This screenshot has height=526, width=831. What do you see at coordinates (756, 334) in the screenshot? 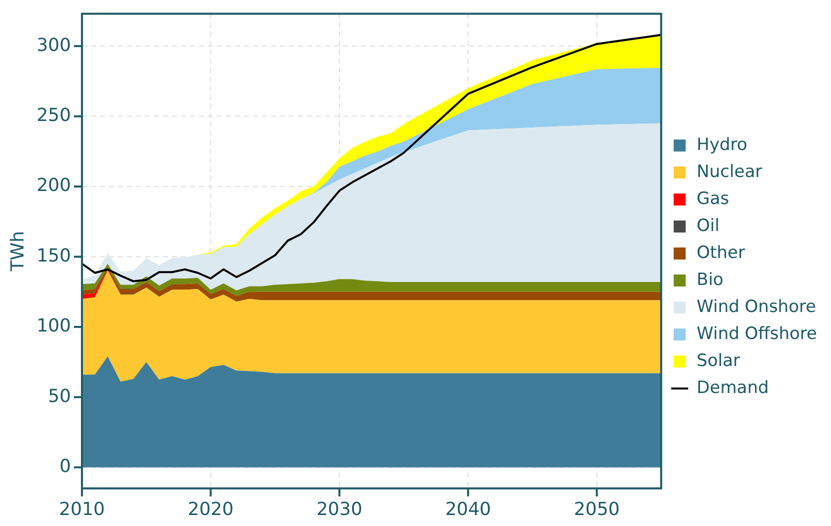
I see `legend-label: Wind Offshore` at bounding box center [756, 334].